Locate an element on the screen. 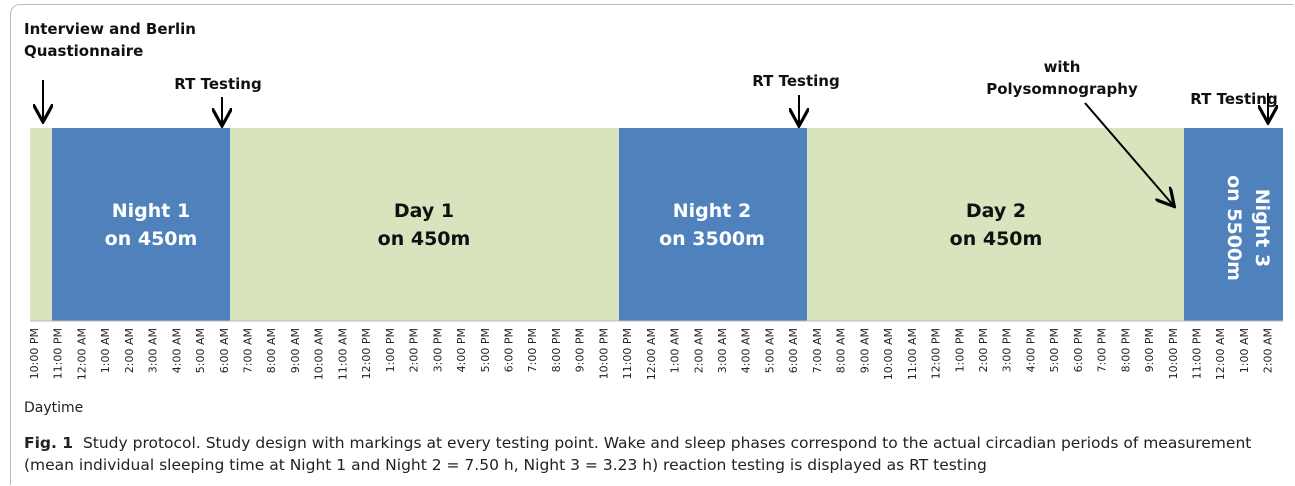 The width and height of the screenshot is (1295, 486). phase-label: Day 1 is located at coordinates (424, 211).